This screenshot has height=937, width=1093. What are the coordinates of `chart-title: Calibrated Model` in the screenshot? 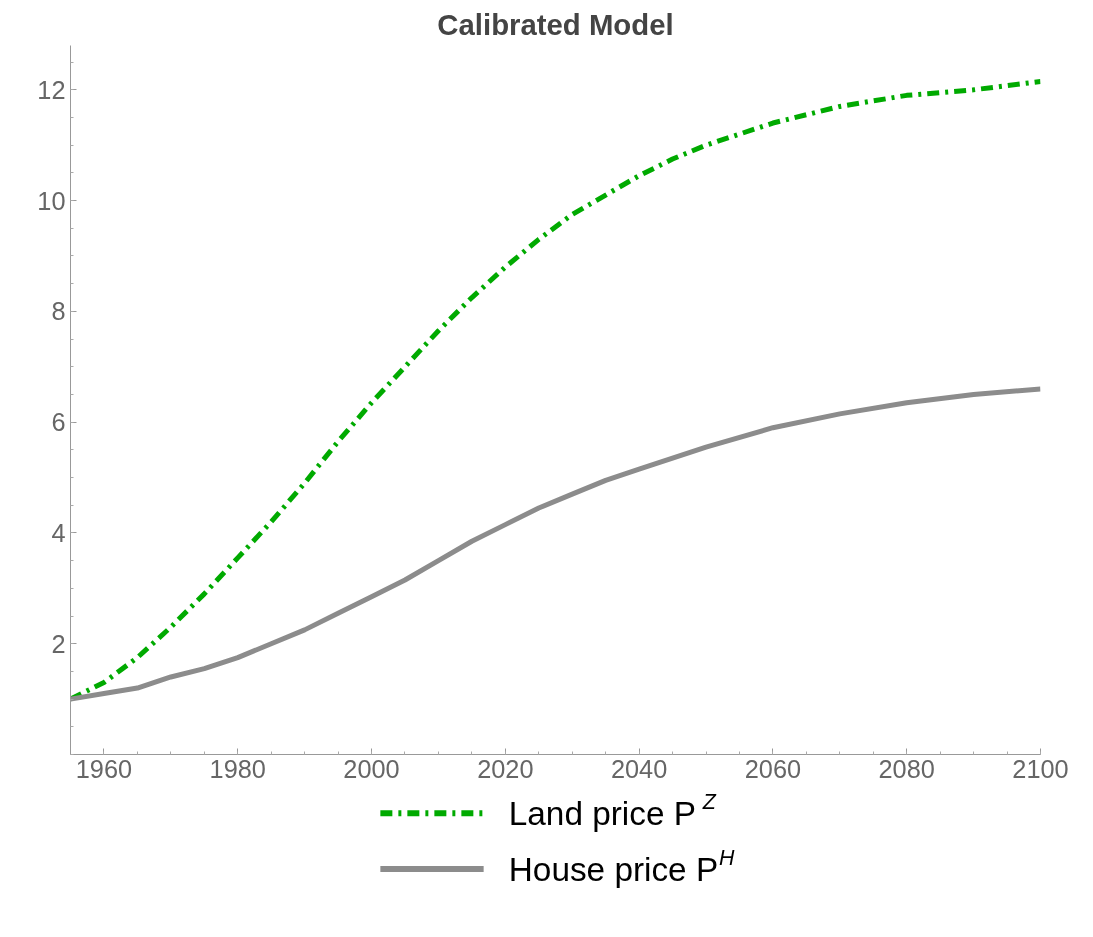 It's located at (555, 24).